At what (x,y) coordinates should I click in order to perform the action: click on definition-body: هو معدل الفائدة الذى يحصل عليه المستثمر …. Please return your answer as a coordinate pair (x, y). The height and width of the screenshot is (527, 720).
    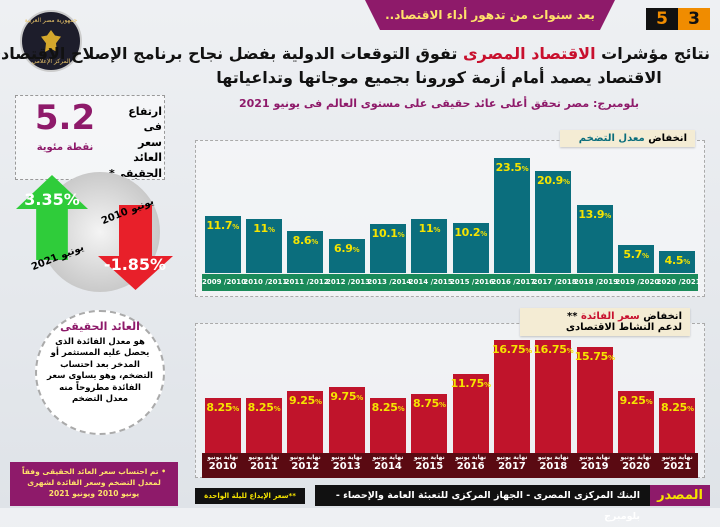
    Looking at the image, I should click on (100, 370).